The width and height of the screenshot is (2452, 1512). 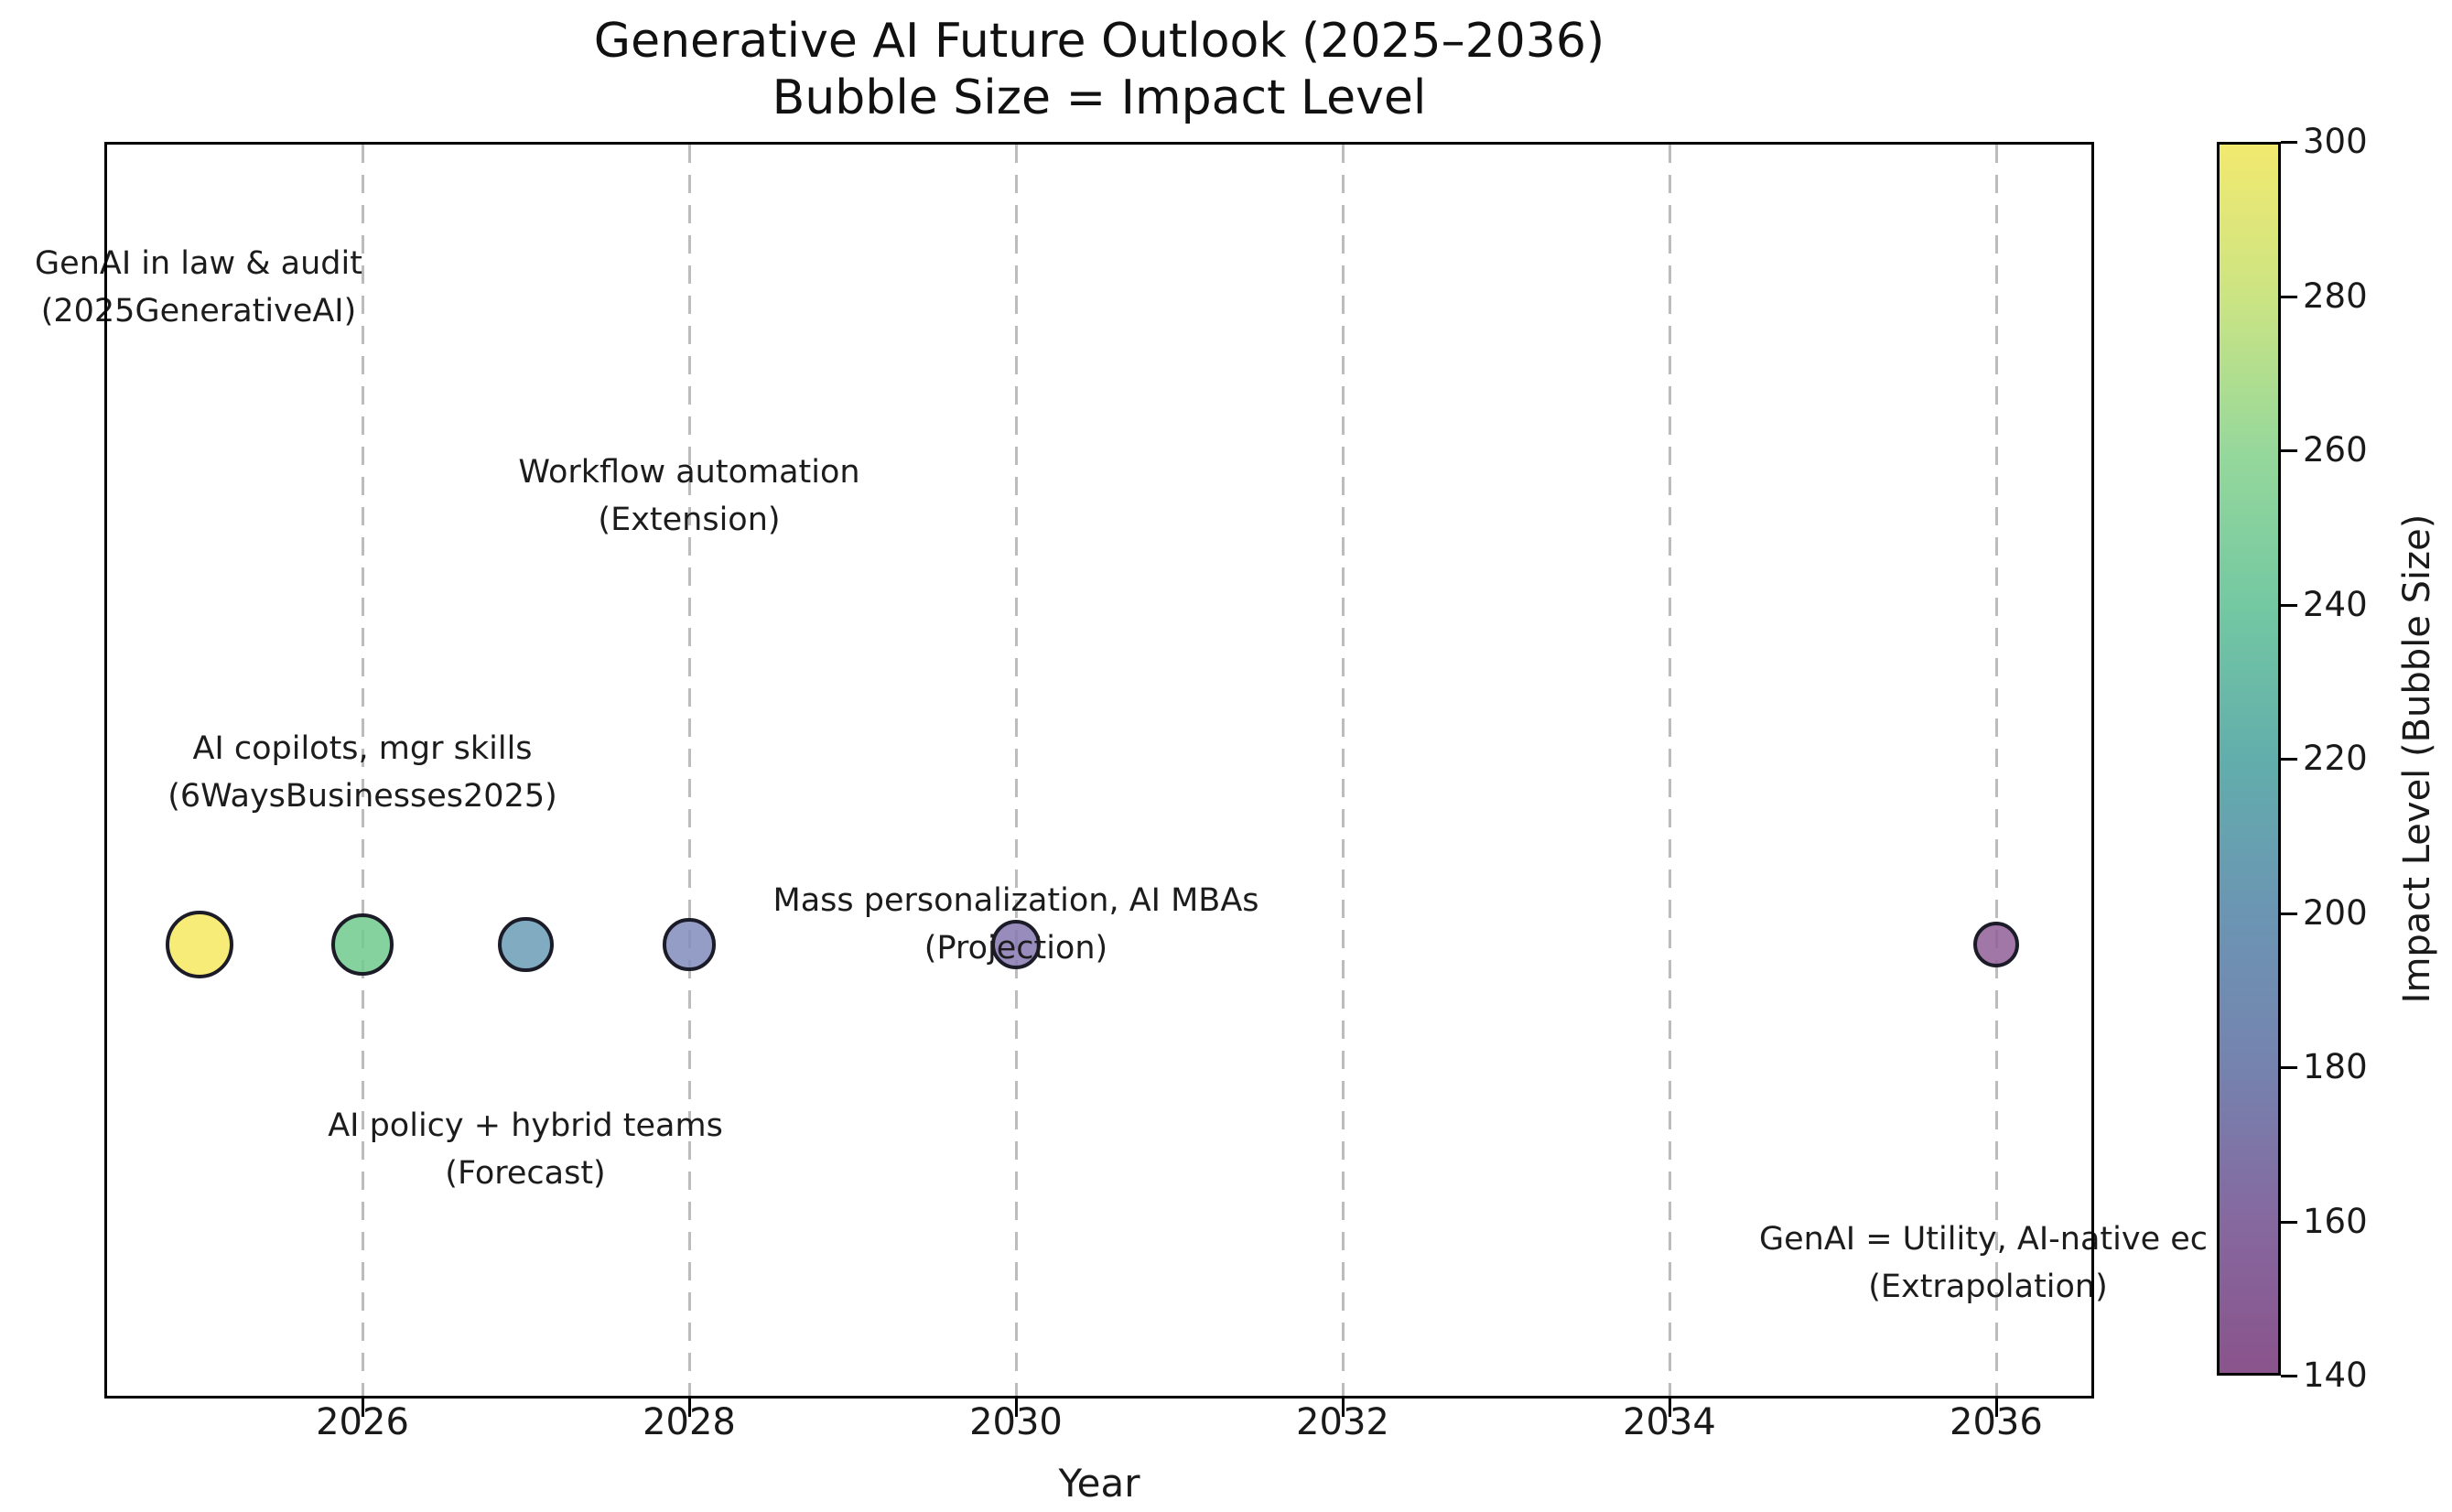 What do you see at coordinates (1996, 770) in the screenshot?
I see `gridline-2036` at bounding box center [1996, 770].